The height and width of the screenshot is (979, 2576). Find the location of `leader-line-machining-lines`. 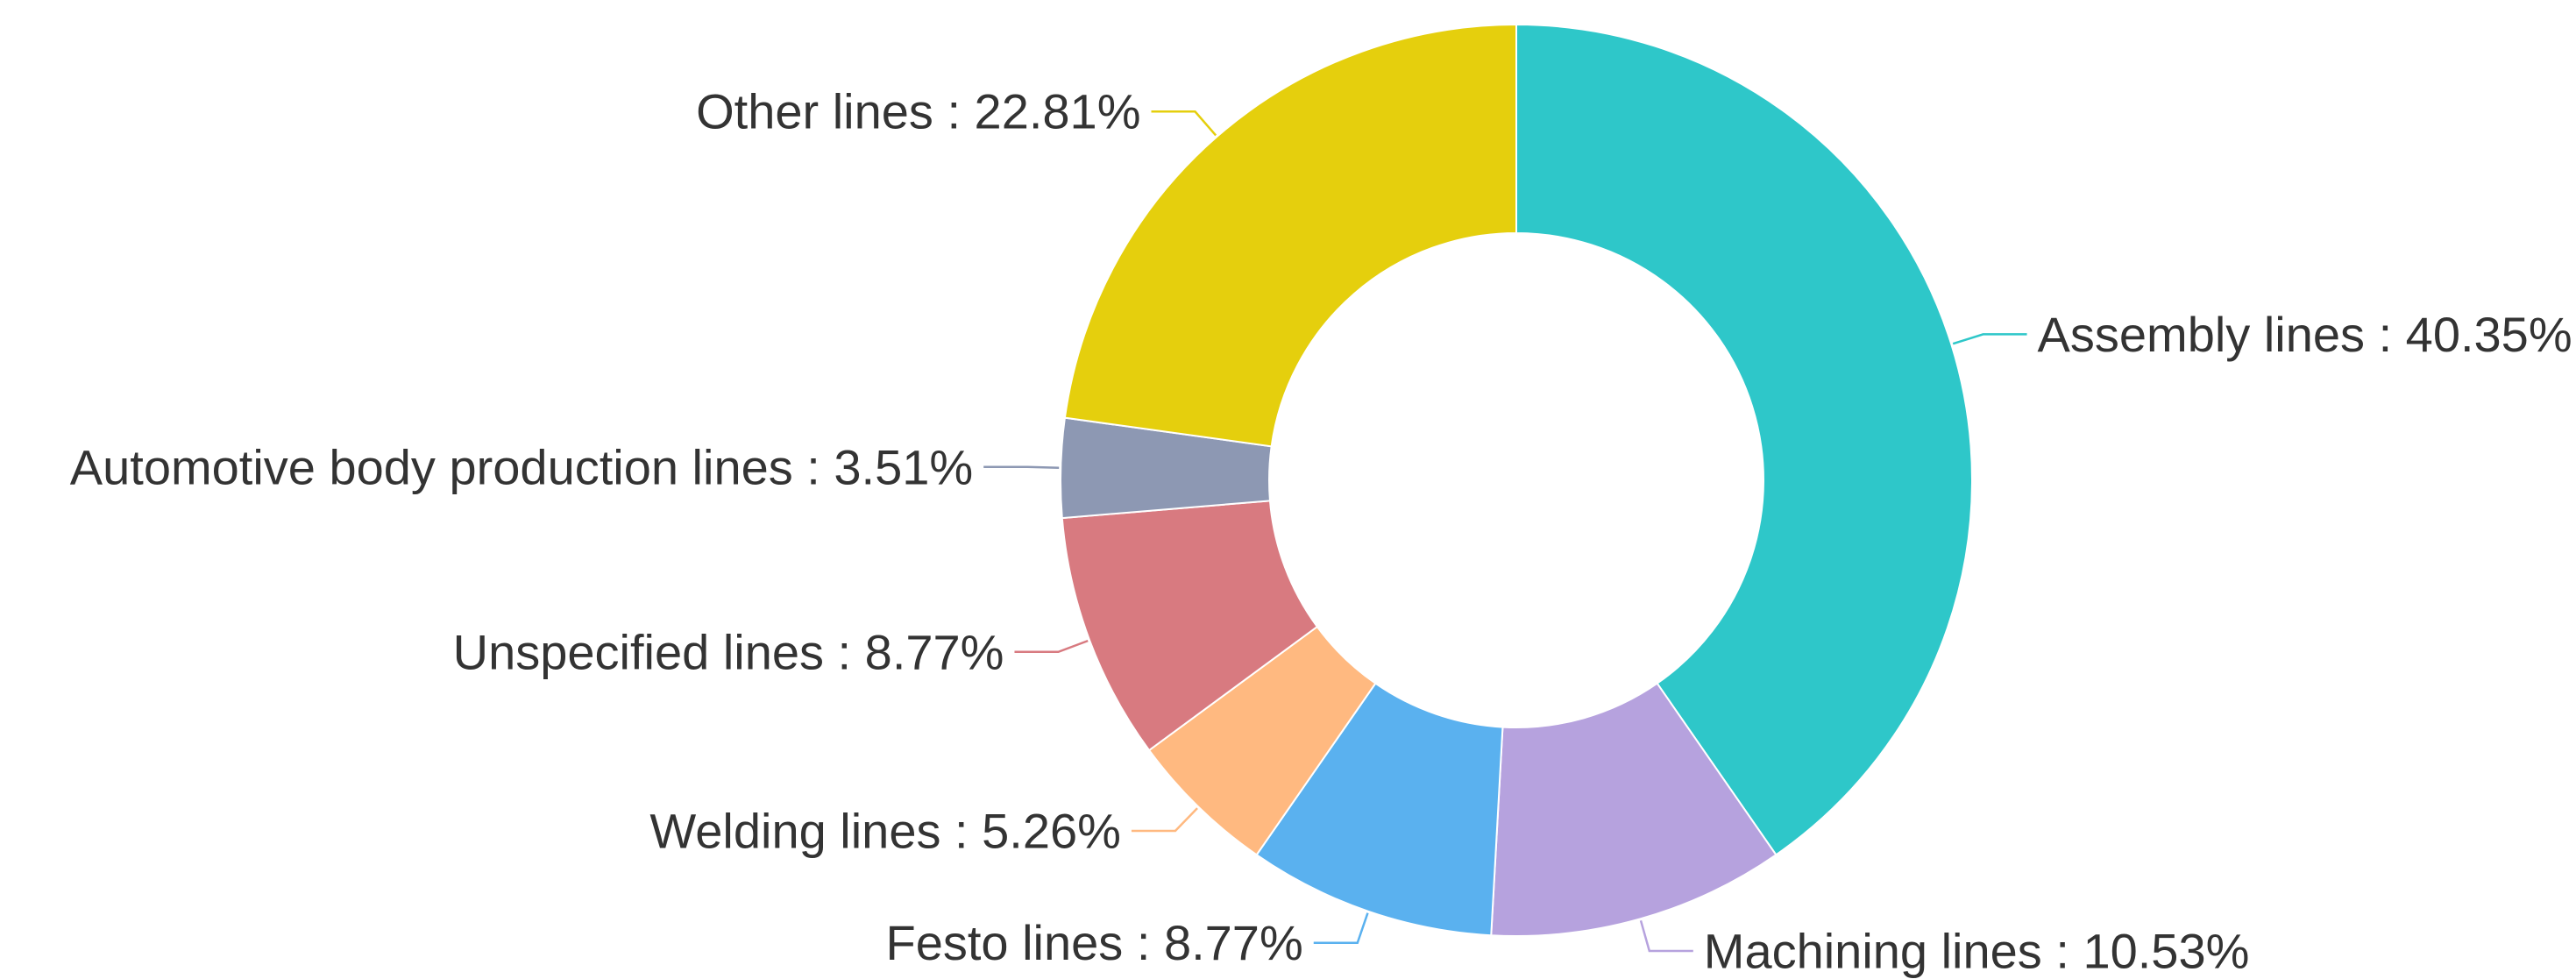

leader-line-machining-lines is located at coordinates (1666, 936).